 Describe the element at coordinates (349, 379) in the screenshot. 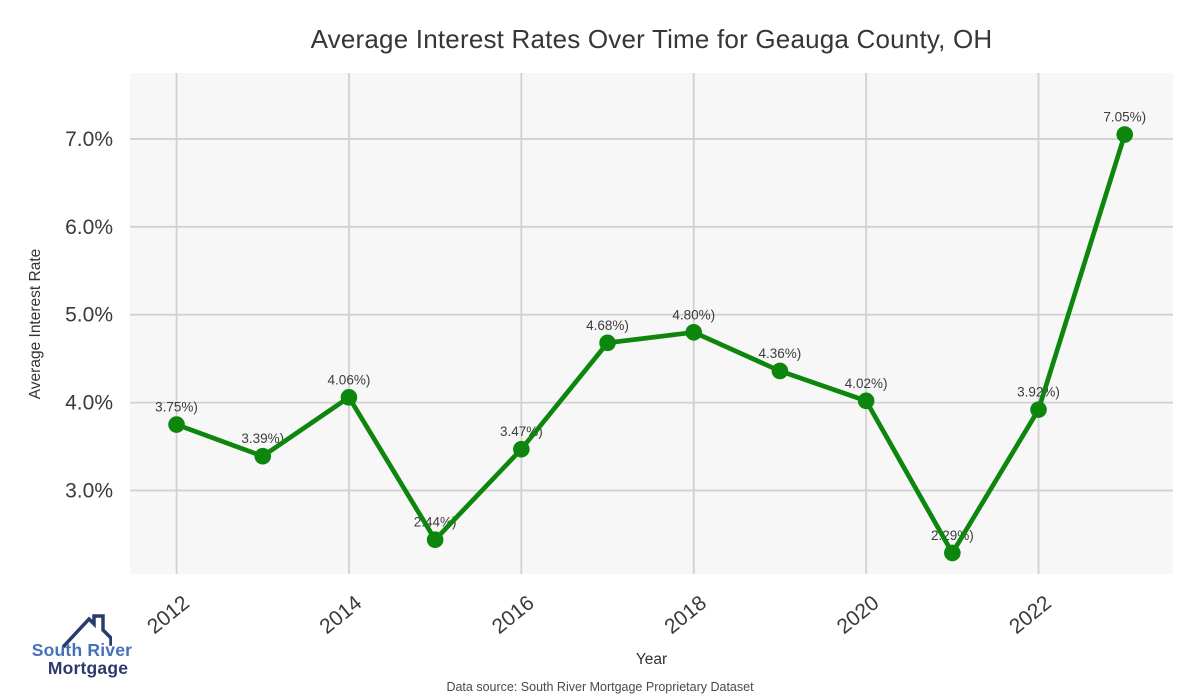

I see `data-point-label: 4.06%)` at that location.